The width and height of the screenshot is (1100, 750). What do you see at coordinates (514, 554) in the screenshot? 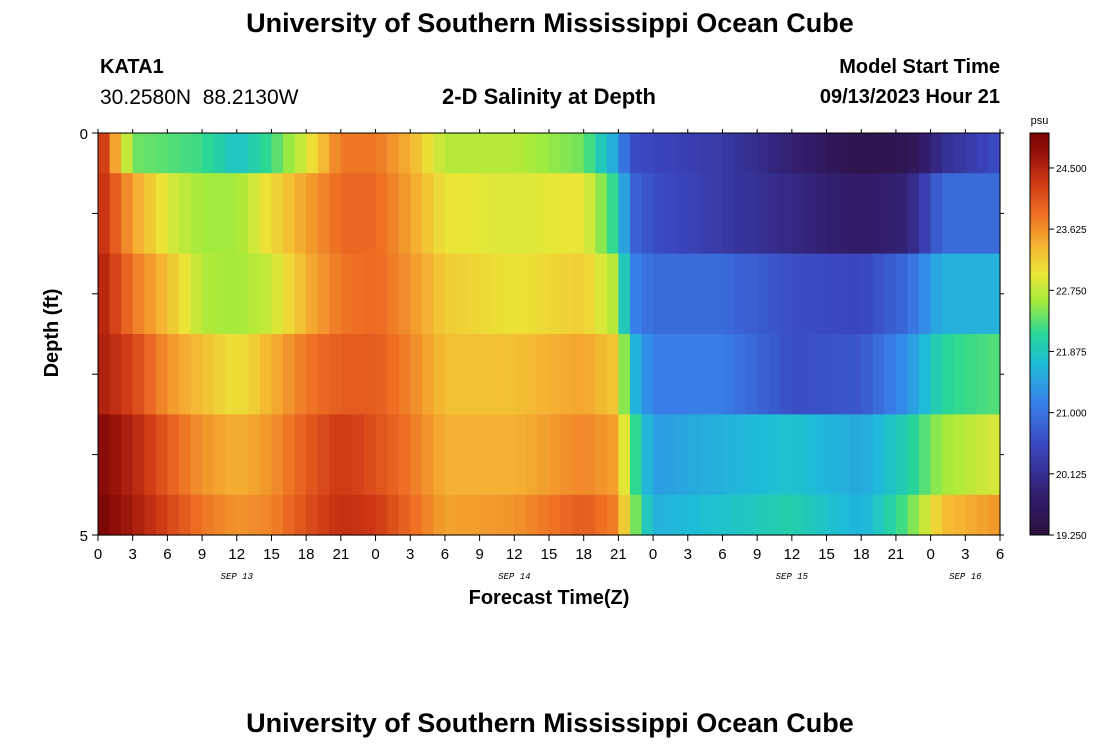
I see `x-tick-label: 12` at bounding box center [514, 554].